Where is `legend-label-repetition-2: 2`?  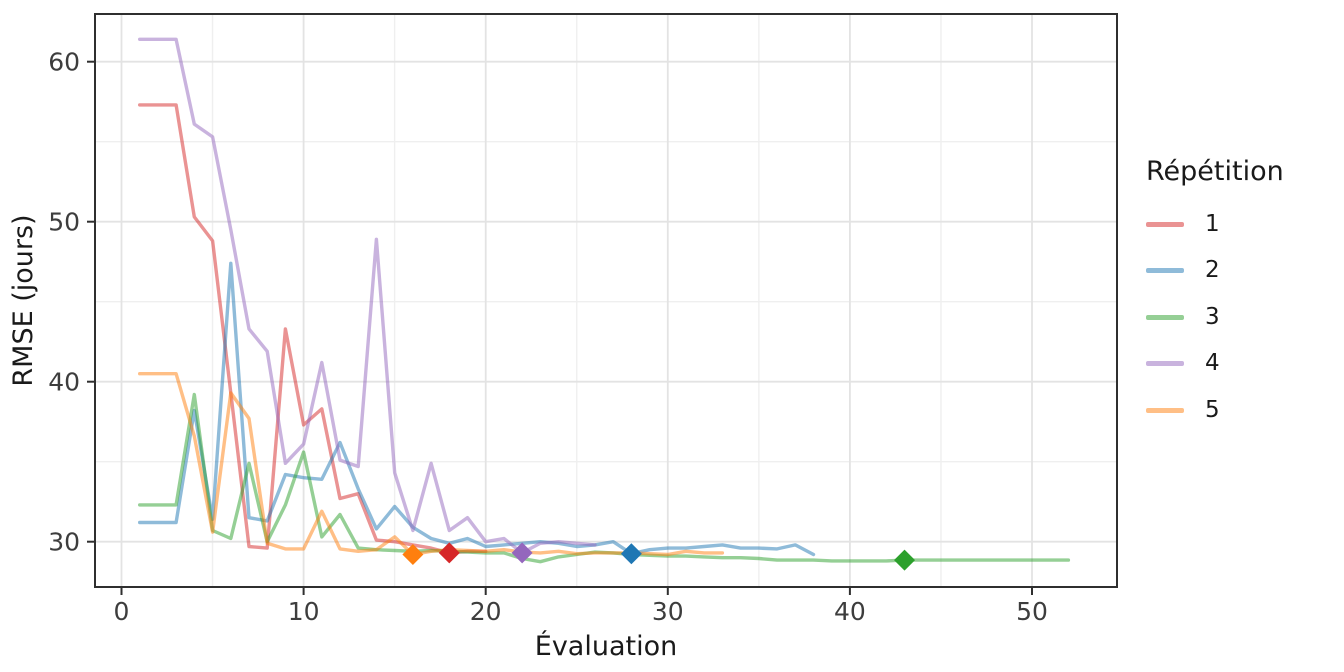
legend-label-repetition-2: 2 is located at coordinates (1212, 270).